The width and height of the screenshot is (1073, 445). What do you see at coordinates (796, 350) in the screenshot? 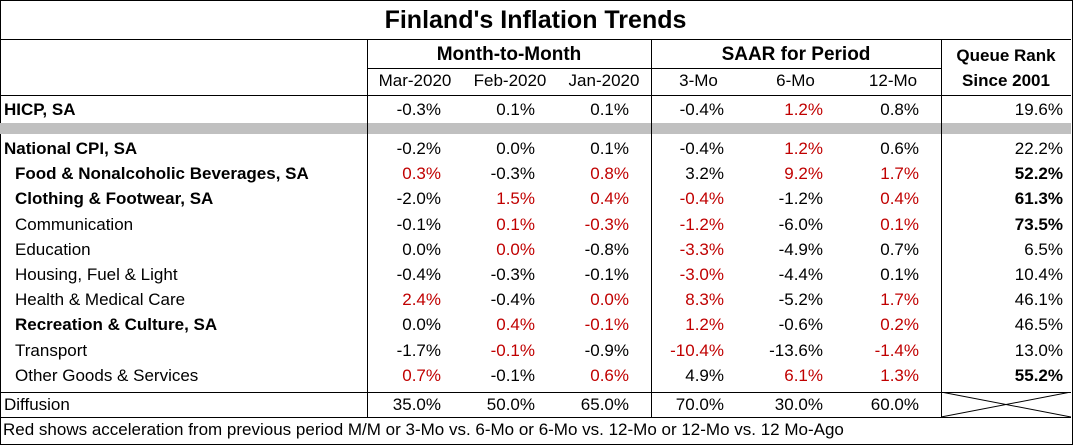
I see `value-cell: -13.6%` at bounding box center [796, 350].